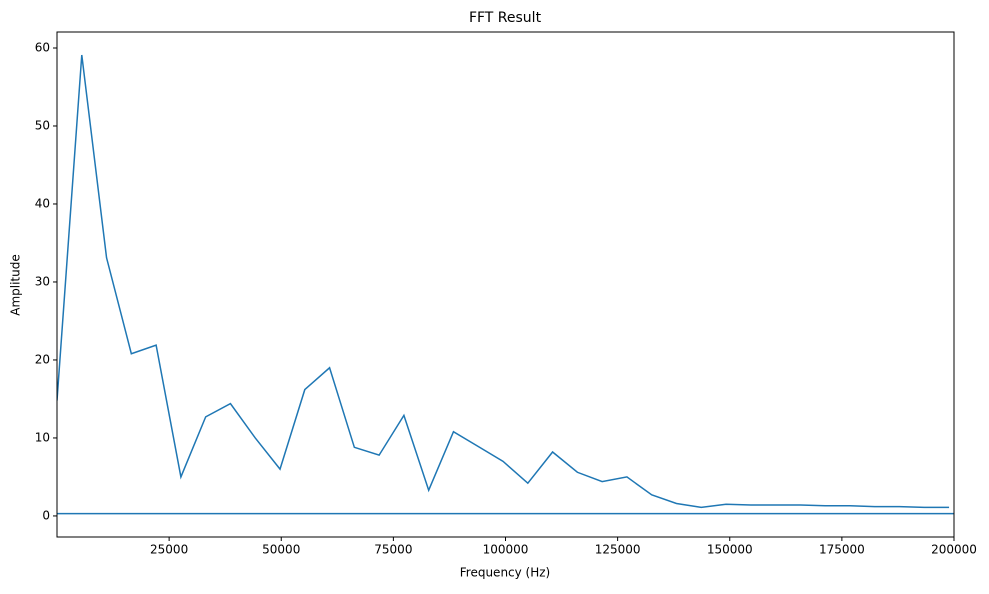 The width and height of the screenshot is (989, 594). I want to click on y-tick-label: 30, so click(42, 281).